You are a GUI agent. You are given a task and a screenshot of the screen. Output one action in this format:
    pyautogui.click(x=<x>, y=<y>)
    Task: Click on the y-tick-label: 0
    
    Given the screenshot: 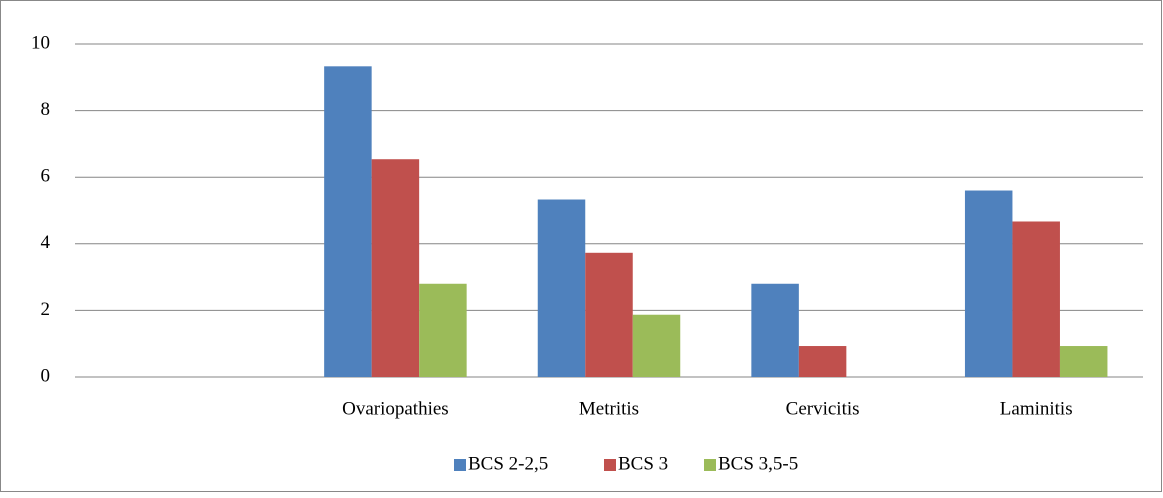 What is the action you would take?
    pyautogui.click(x=46, y=375)
    